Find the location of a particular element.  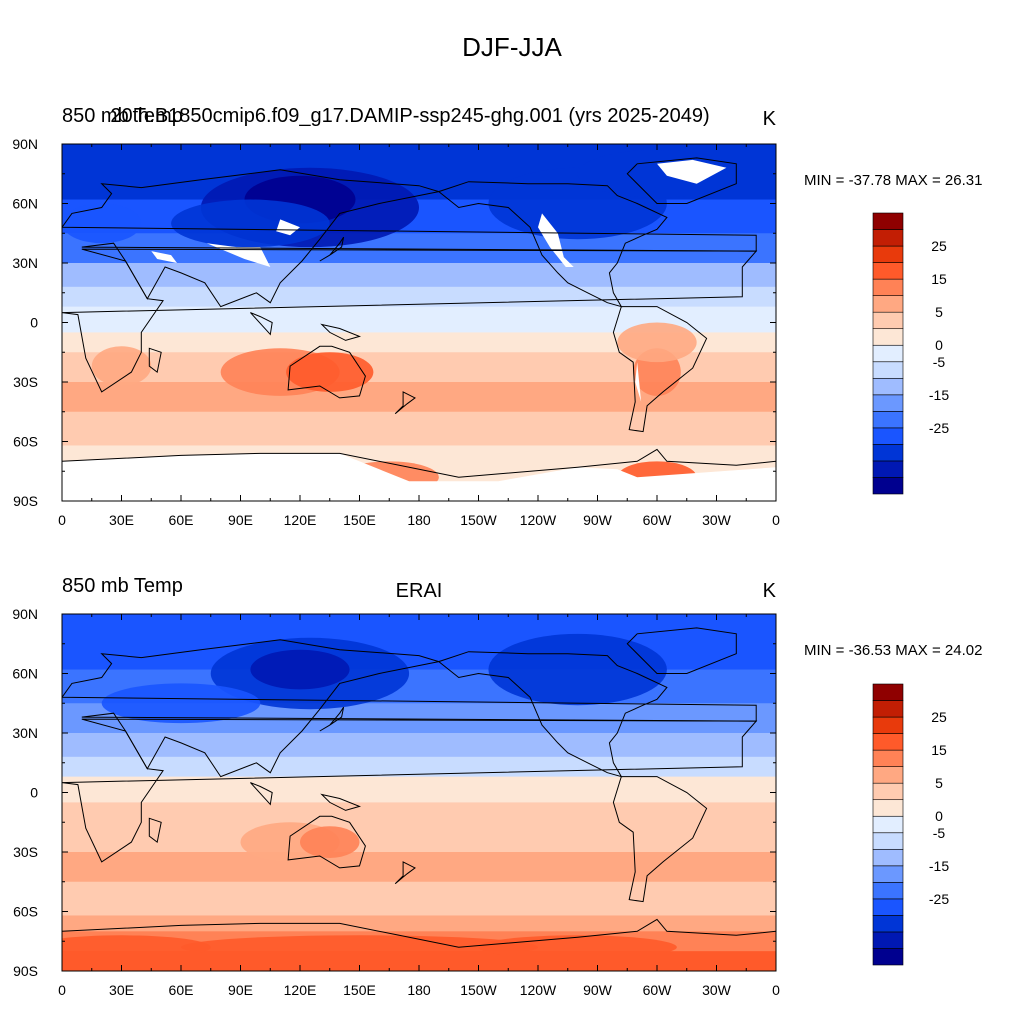

x-tick-label: 60W is located at coordinates (658, 990).